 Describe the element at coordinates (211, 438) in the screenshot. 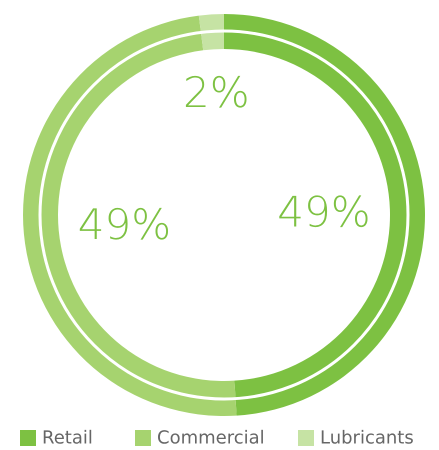

I see `legend-label: Commercial` at that location.